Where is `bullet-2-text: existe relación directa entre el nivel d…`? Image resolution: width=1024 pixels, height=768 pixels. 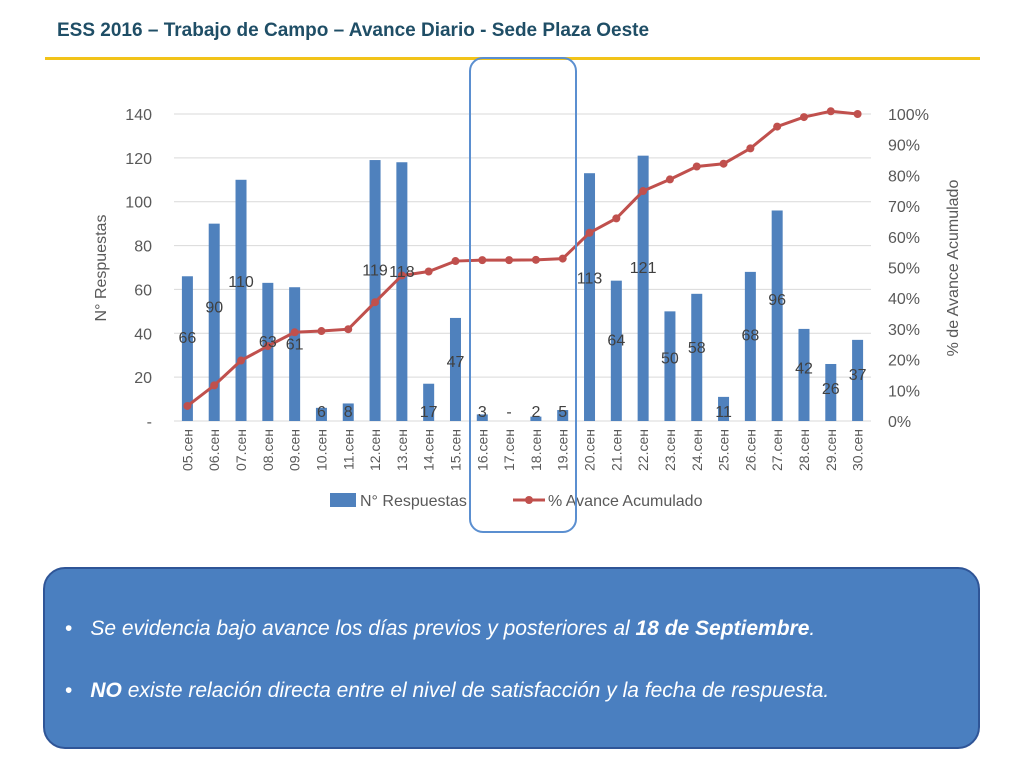
bullet-2-text: existe relación directa entre el nivel d… is located at coordinates (475, 690).